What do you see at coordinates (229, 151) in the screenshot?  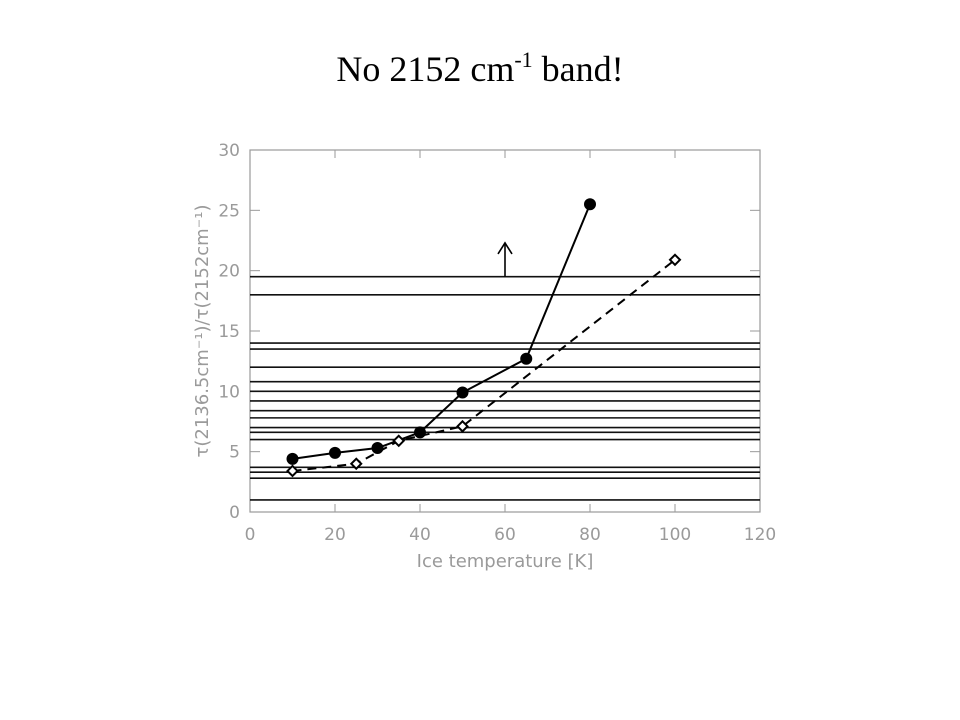 I see `y-tick-label: 30` at bounding box center [229, 151].